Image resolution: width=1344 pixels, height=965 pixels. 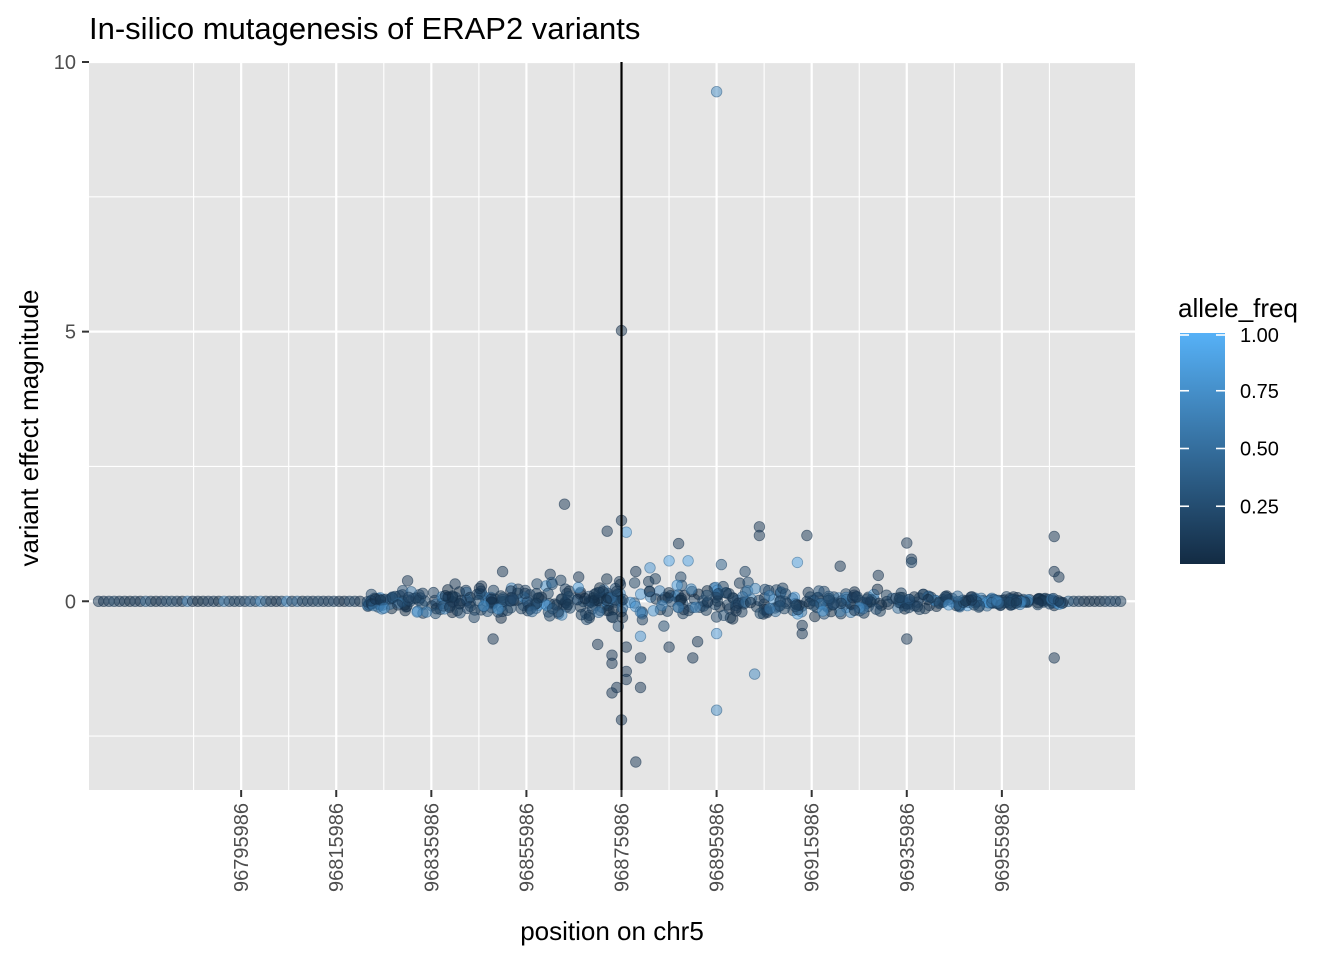 What do you see at coordinates (29, 427) in the screenshot?
I see `y-axis-label: variant effect magnitude` at bounding box center [29, 427].